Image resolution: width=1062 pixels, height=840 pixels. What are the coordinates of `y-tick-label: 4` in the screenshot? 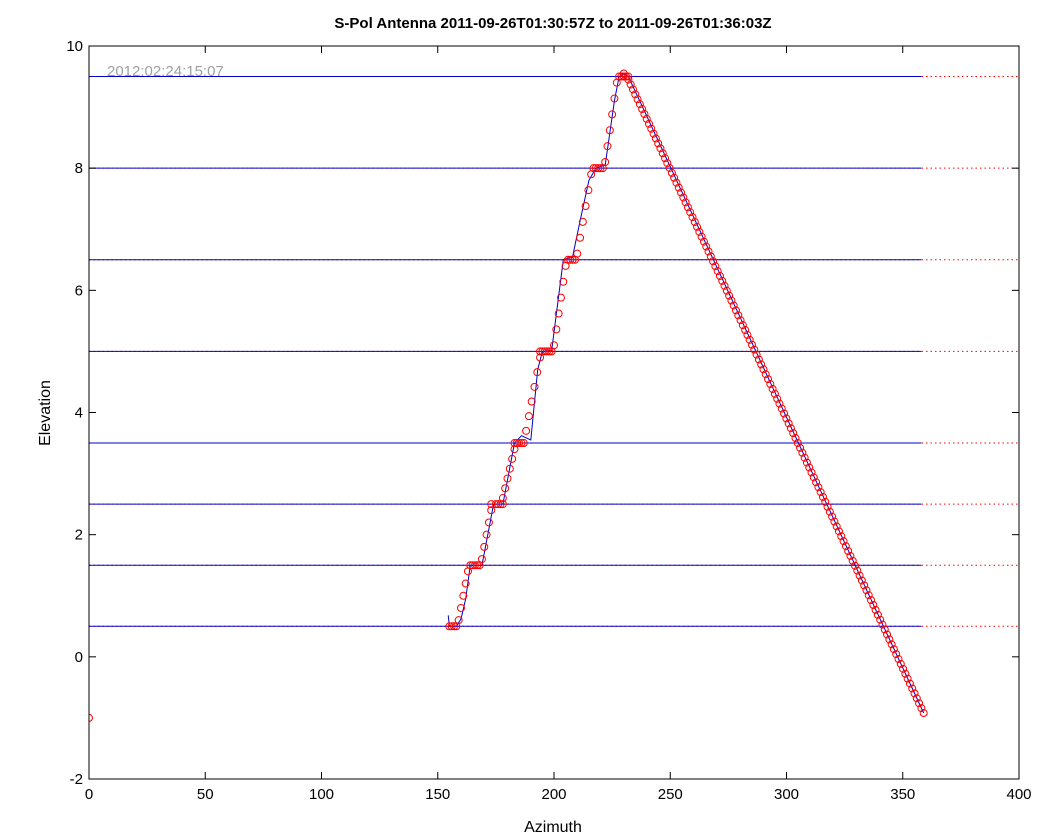 It's located at (79, 413).